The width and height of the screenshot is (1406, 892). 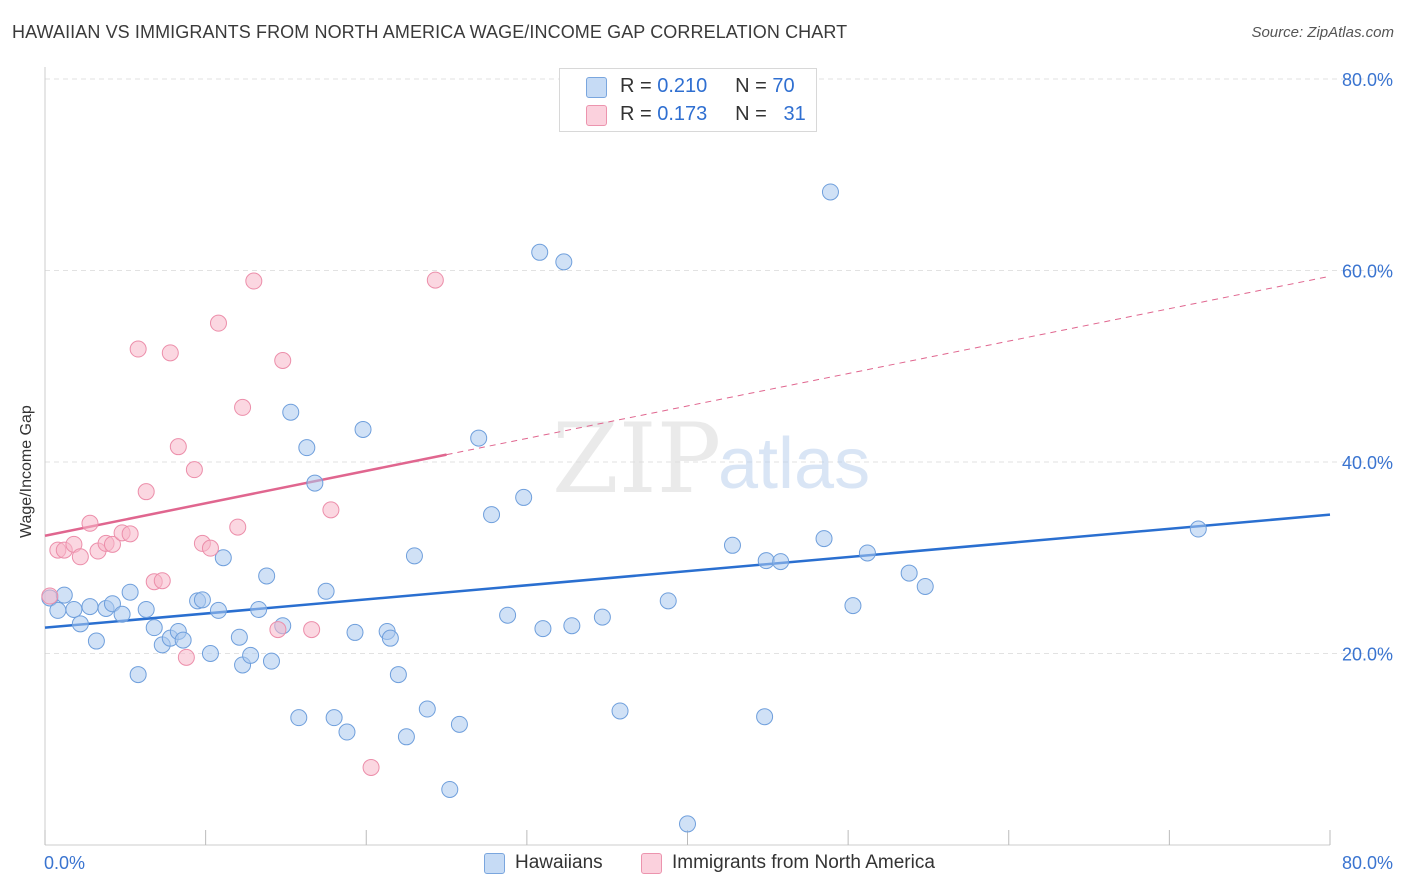 I want to click on bottom-legend-swatch-hawaiians, so click(x=494, y=863).